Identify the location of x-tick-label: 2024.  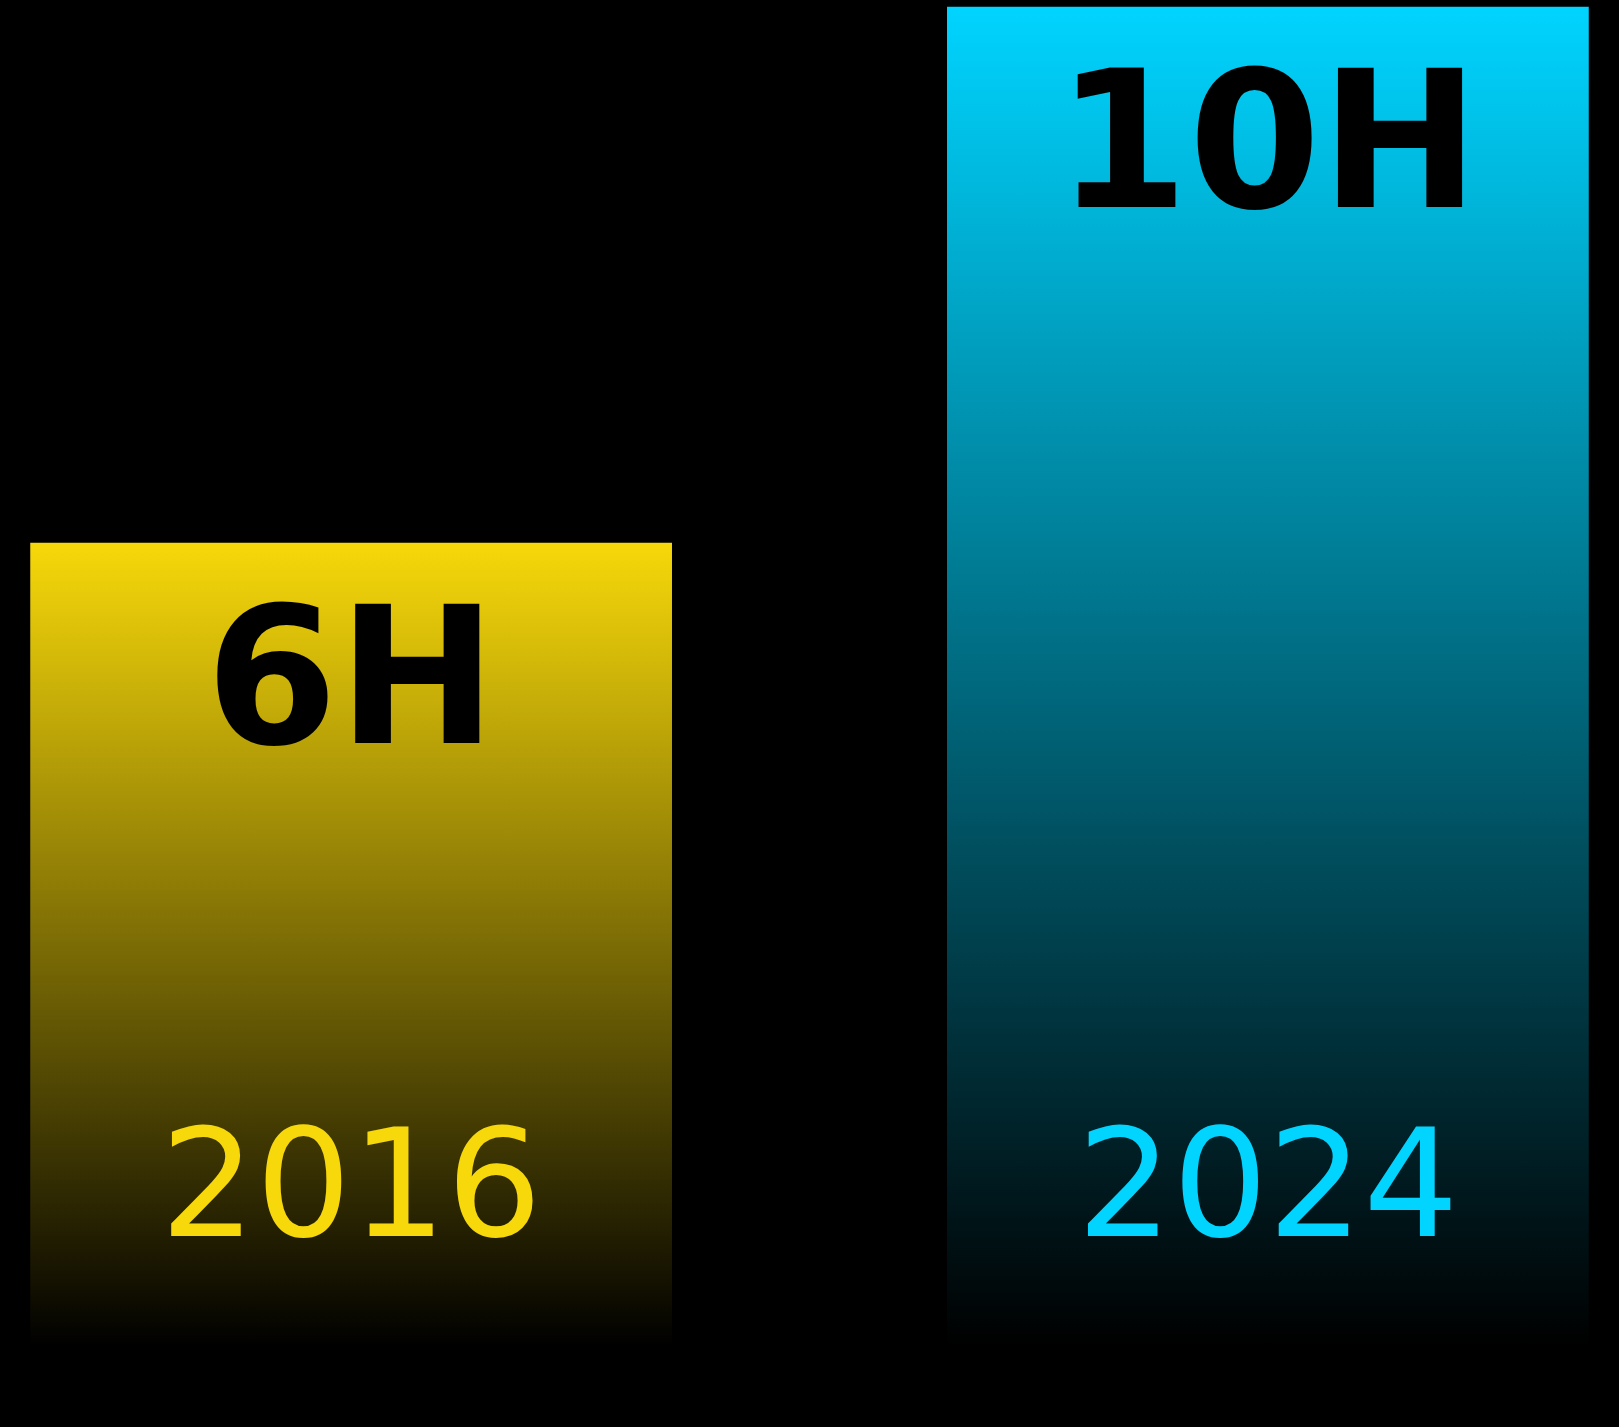
(1268, 1184).